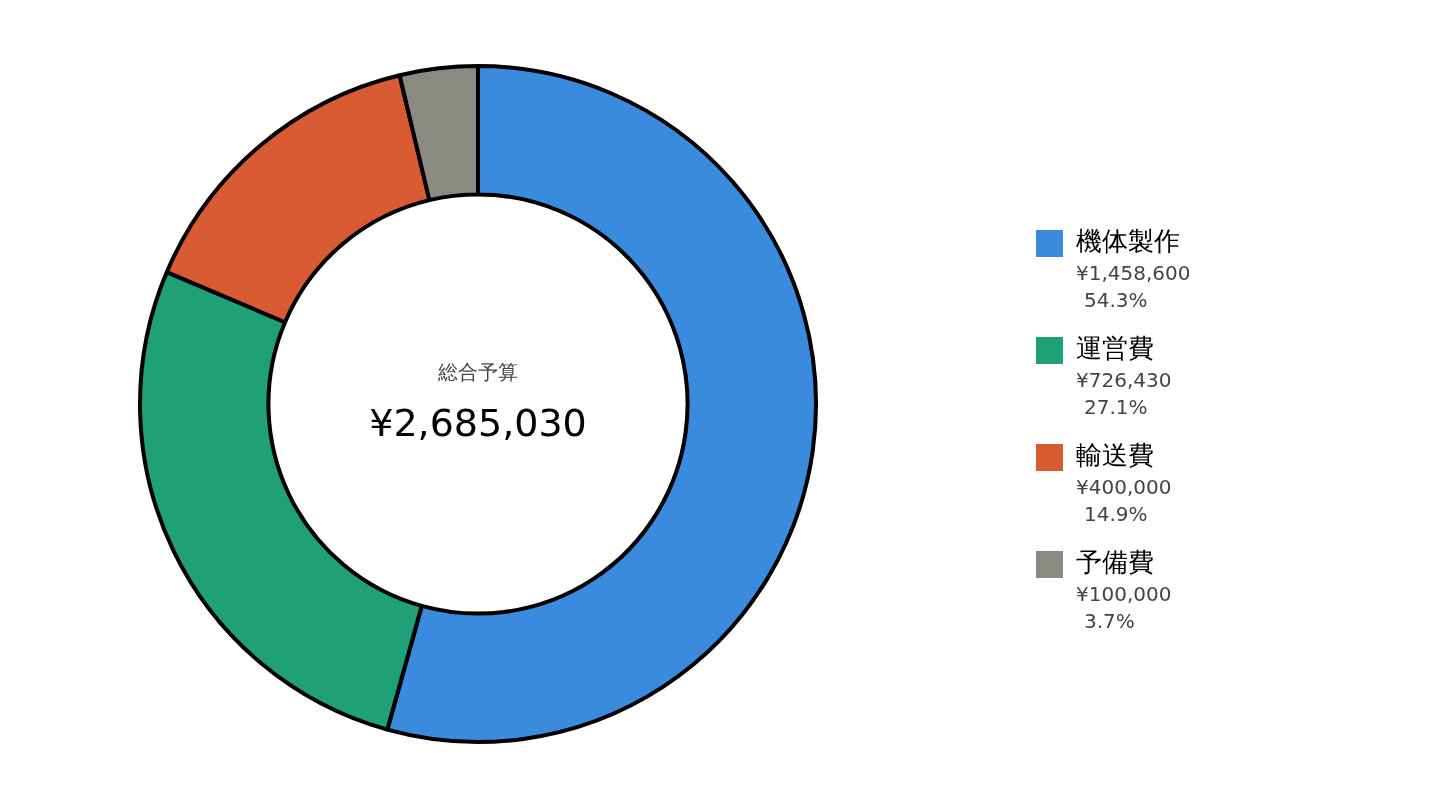 The height and width of the screenshot is (808, 1440). Describe the element at coordinates (1115, 562) in the screenshot. I see `legend-label: 予備費` at that location.